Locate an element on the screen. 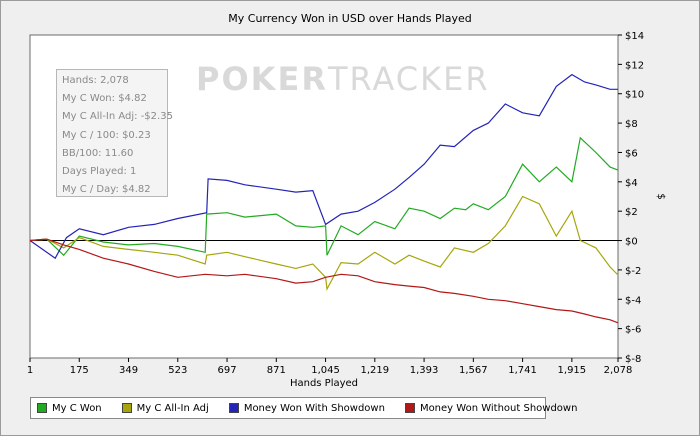 The height and width of the screenshot is (436, 700). x-axis-label: Hands Played is located at coordinates (324, 383).